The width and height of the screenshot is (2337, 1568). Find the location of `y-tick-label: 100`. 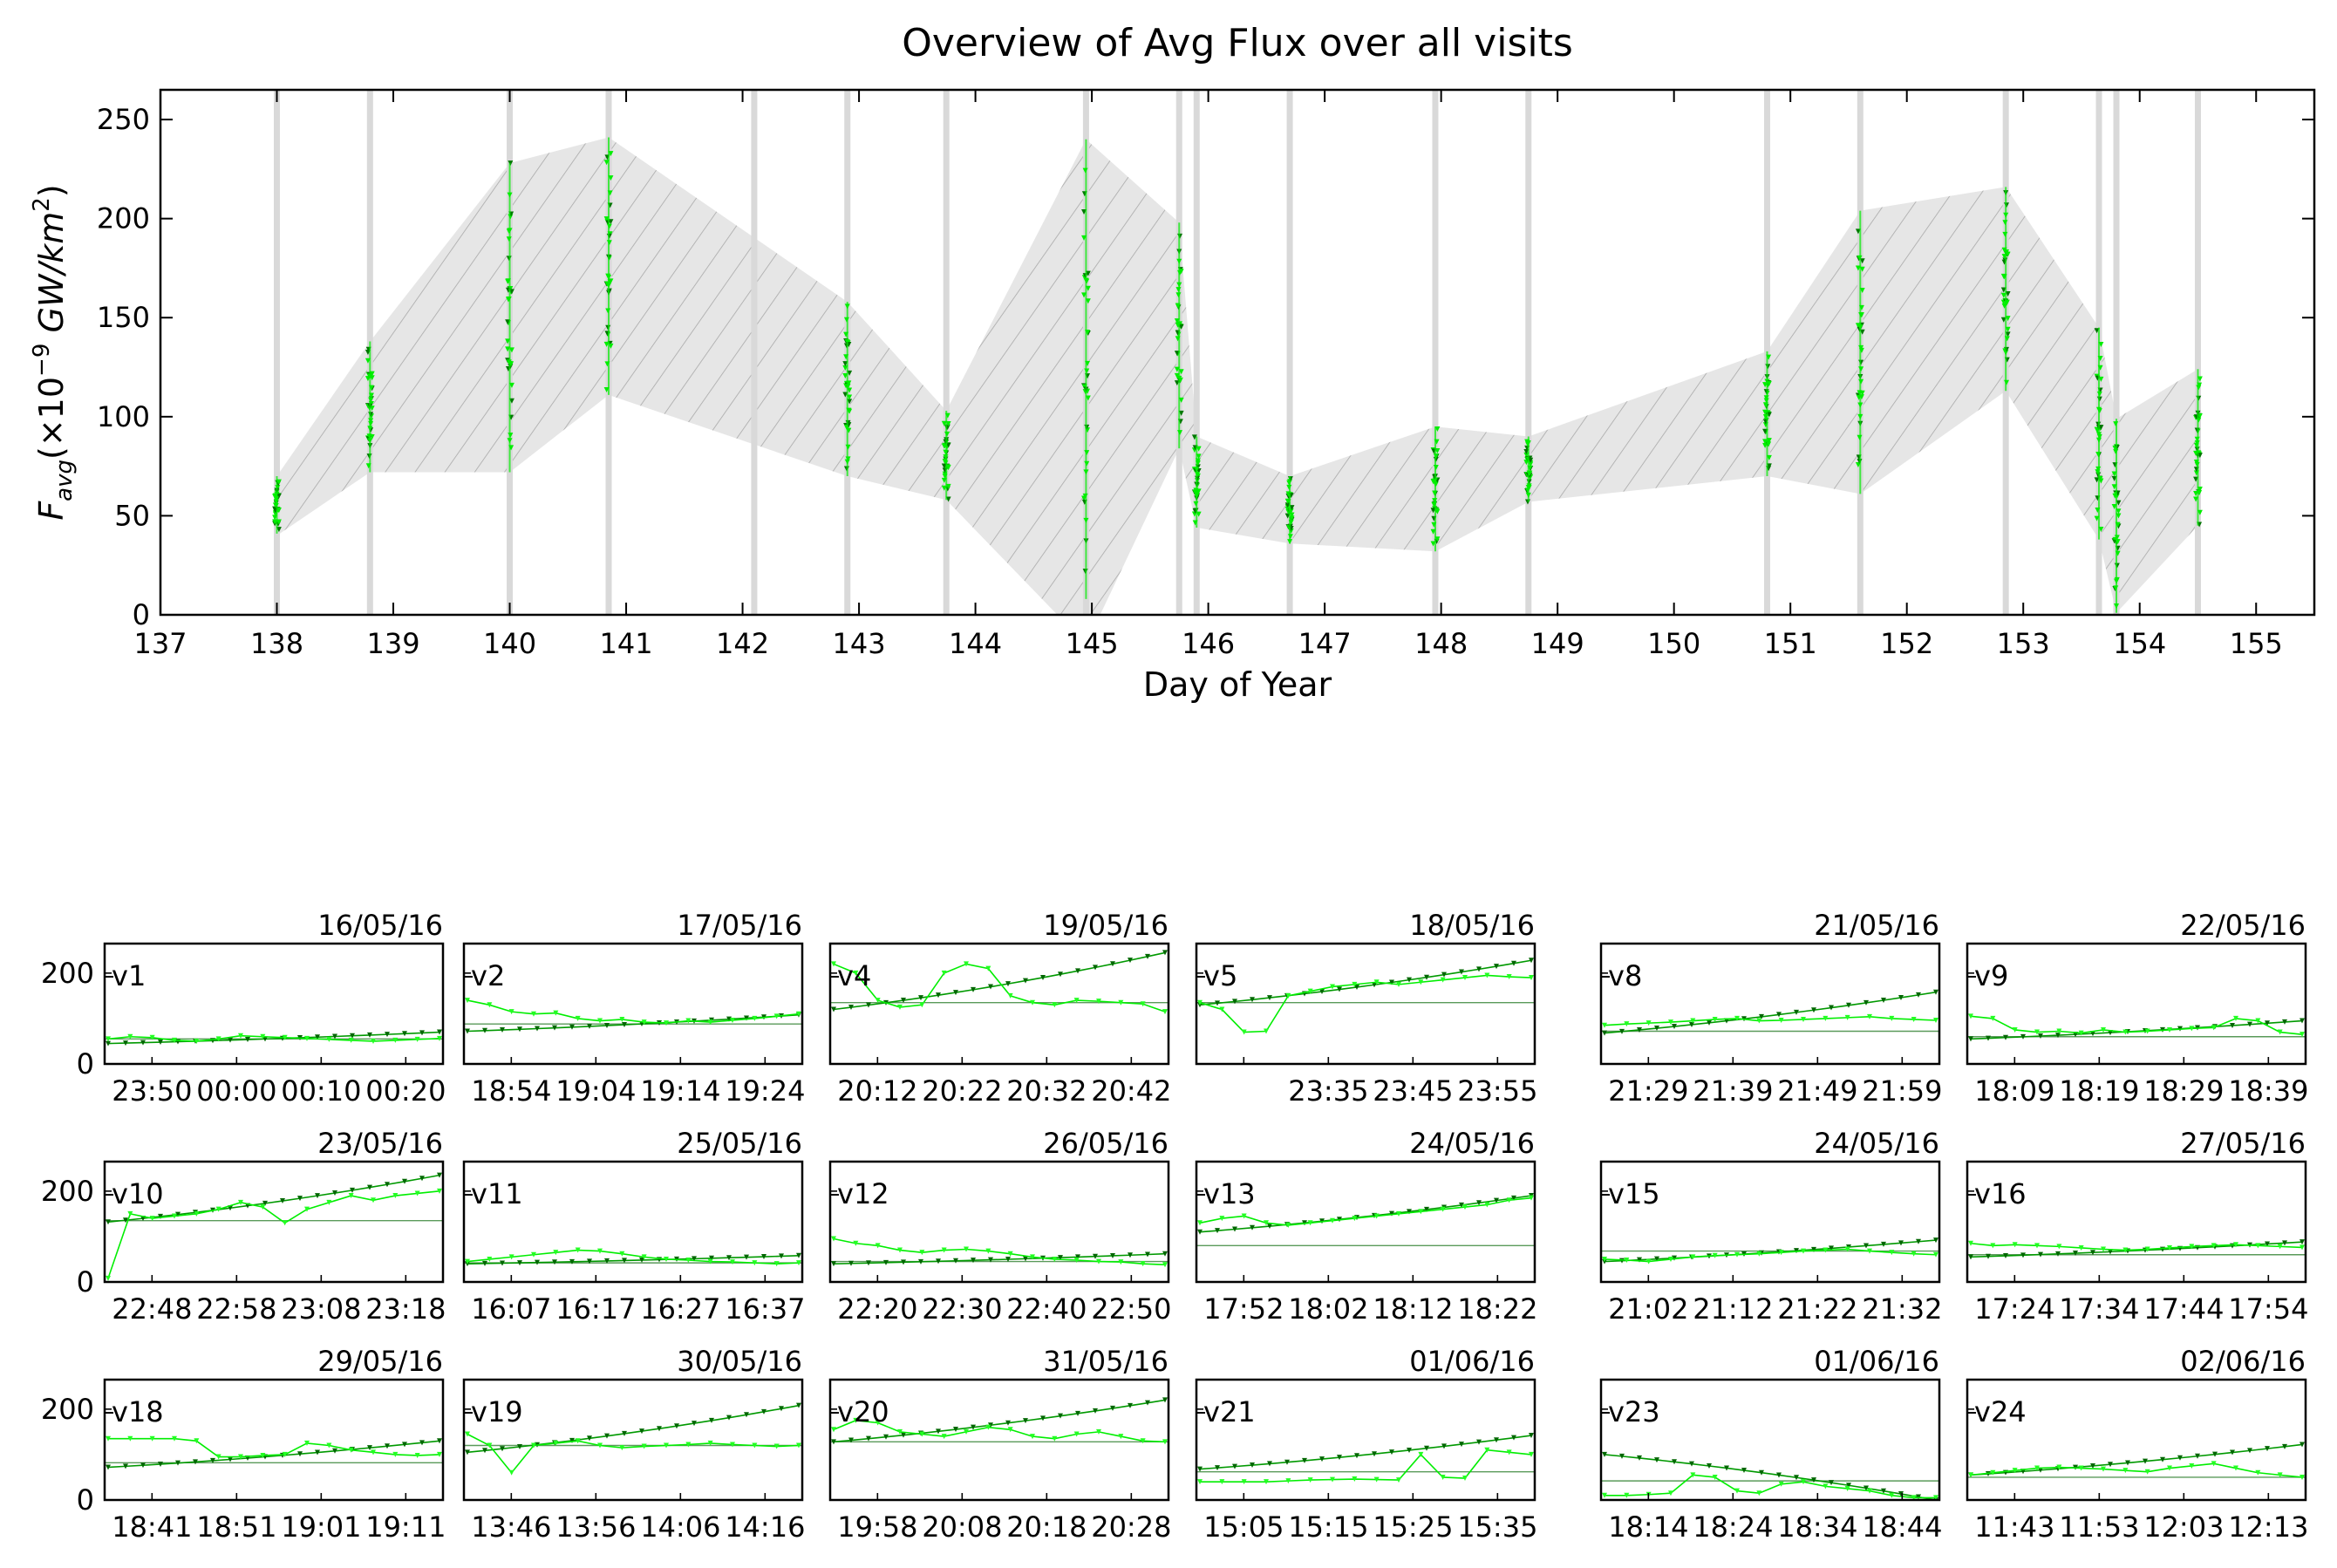

y-tick-label: 100 is located at coordinates (123, 416).